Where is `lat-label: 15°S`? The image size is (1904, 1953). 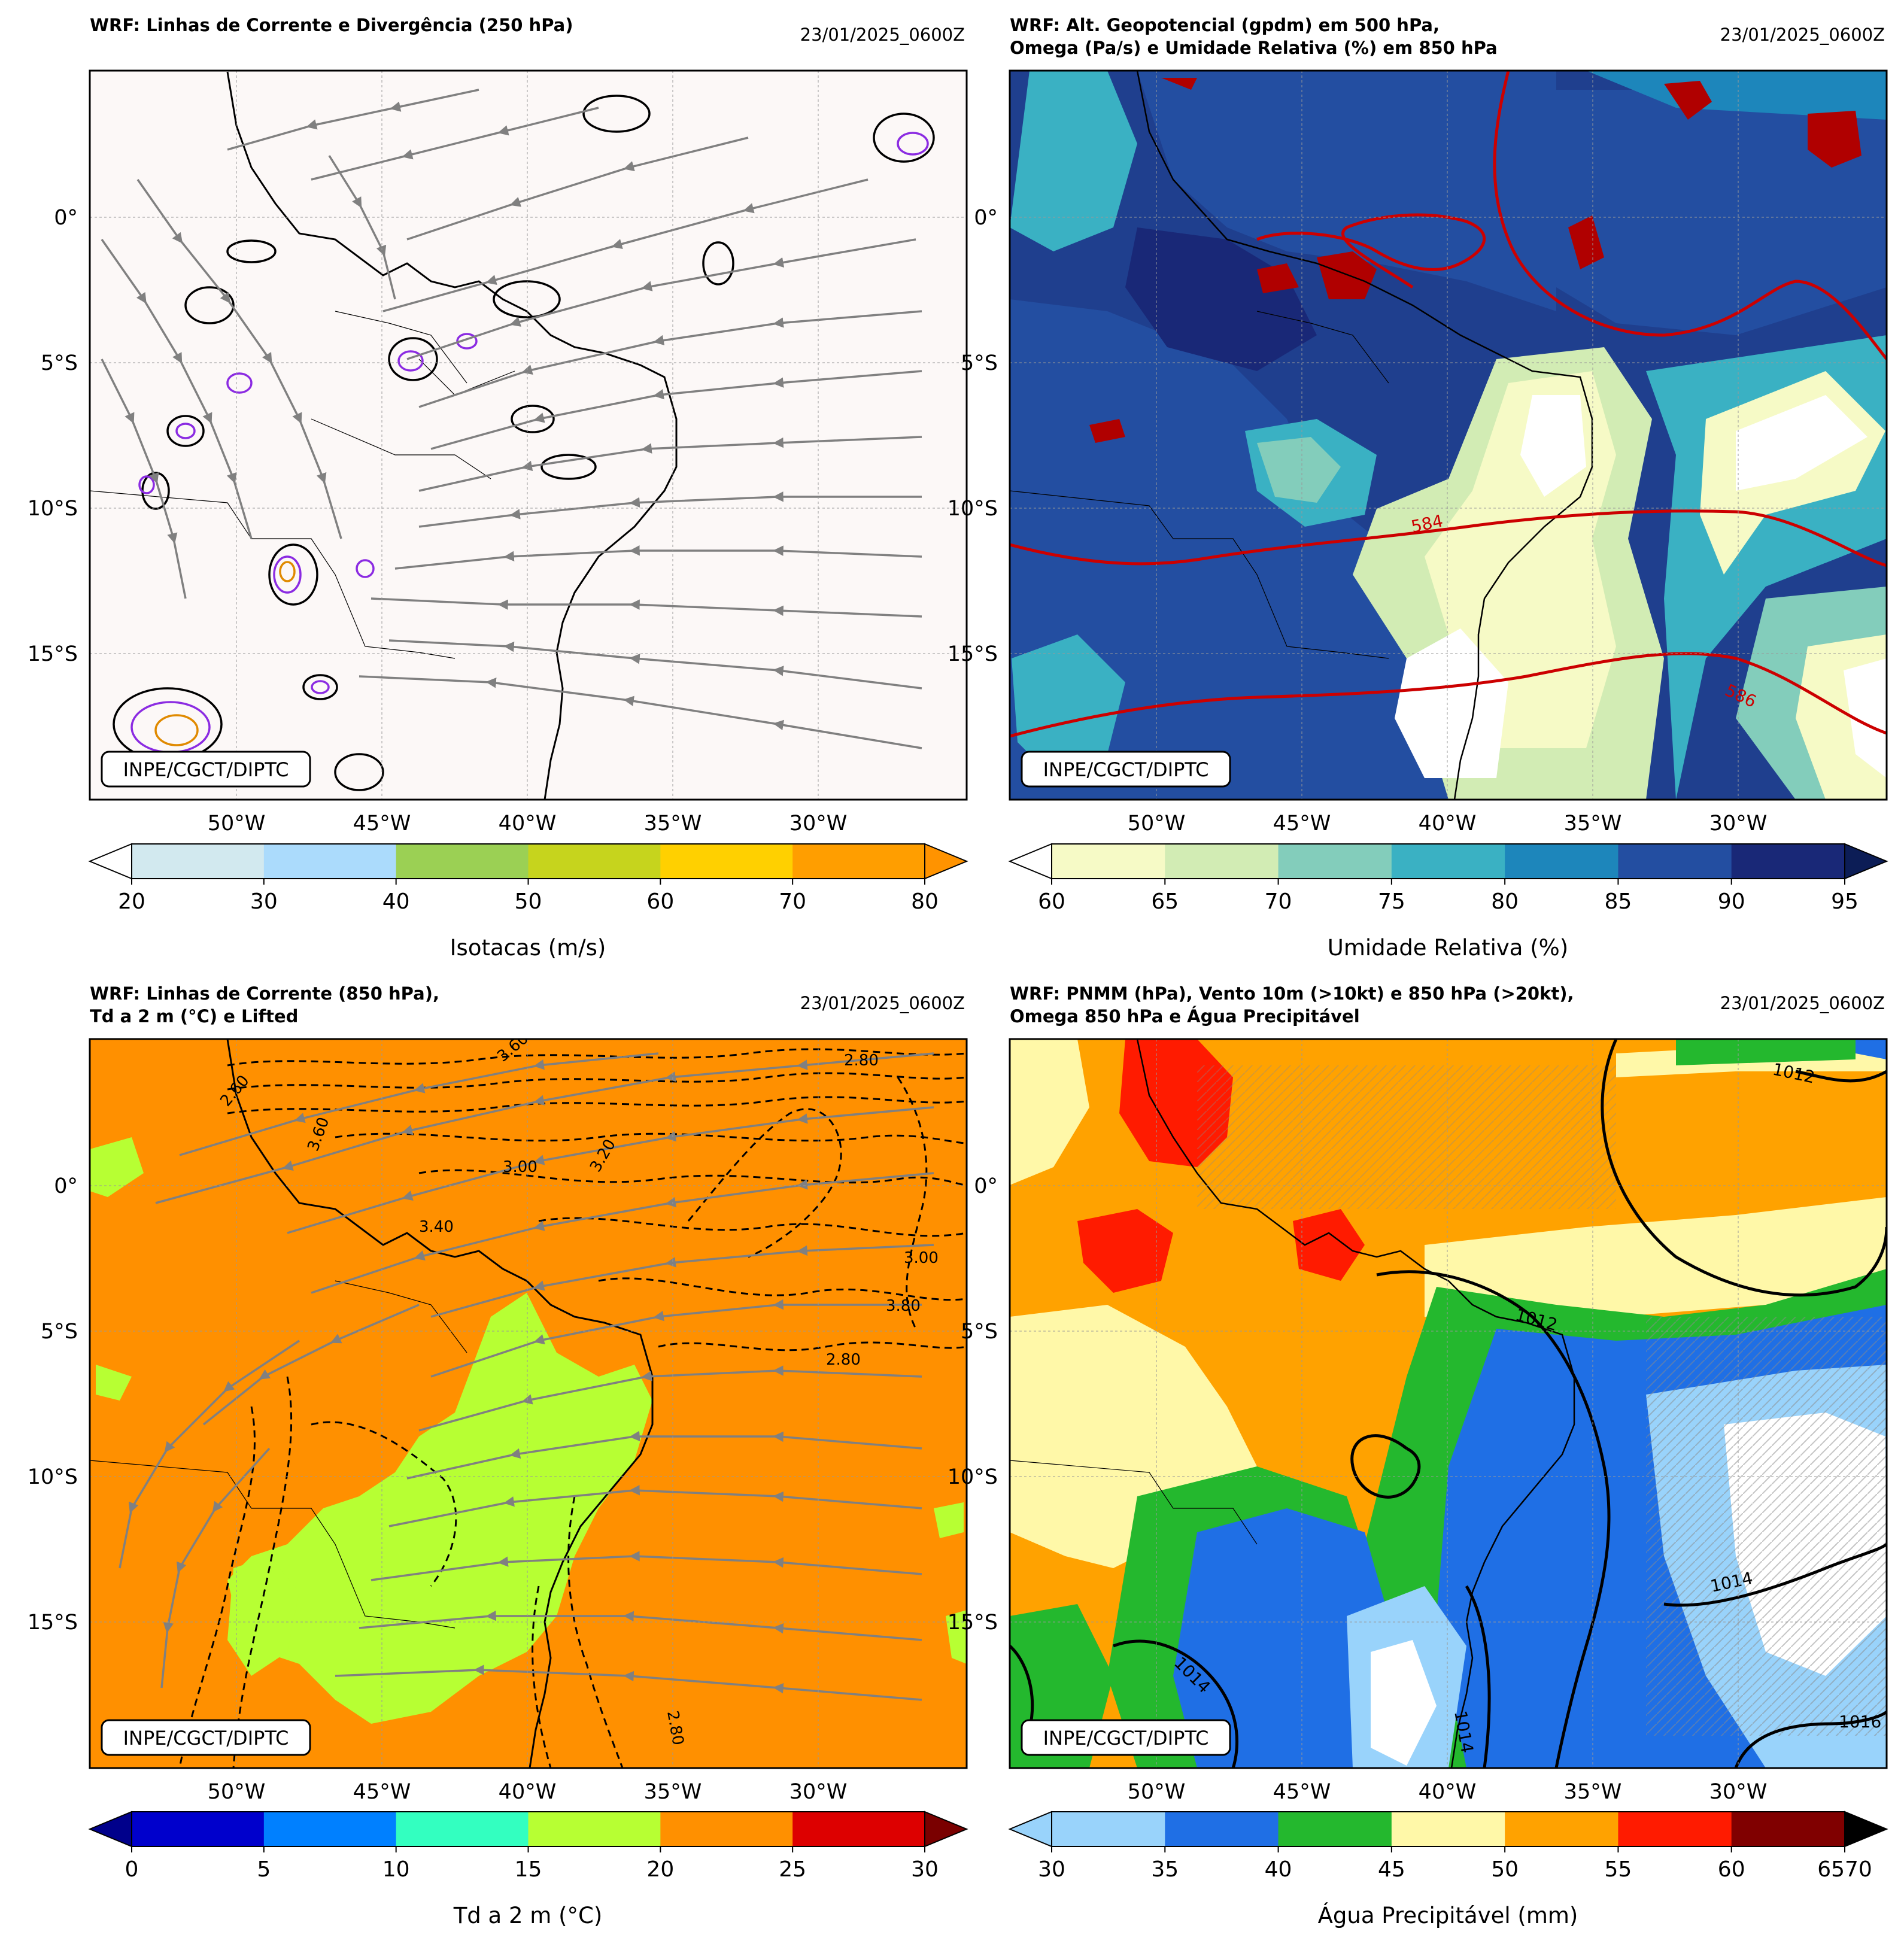
lat-label: 15°S is located at coordinates (973, 654).